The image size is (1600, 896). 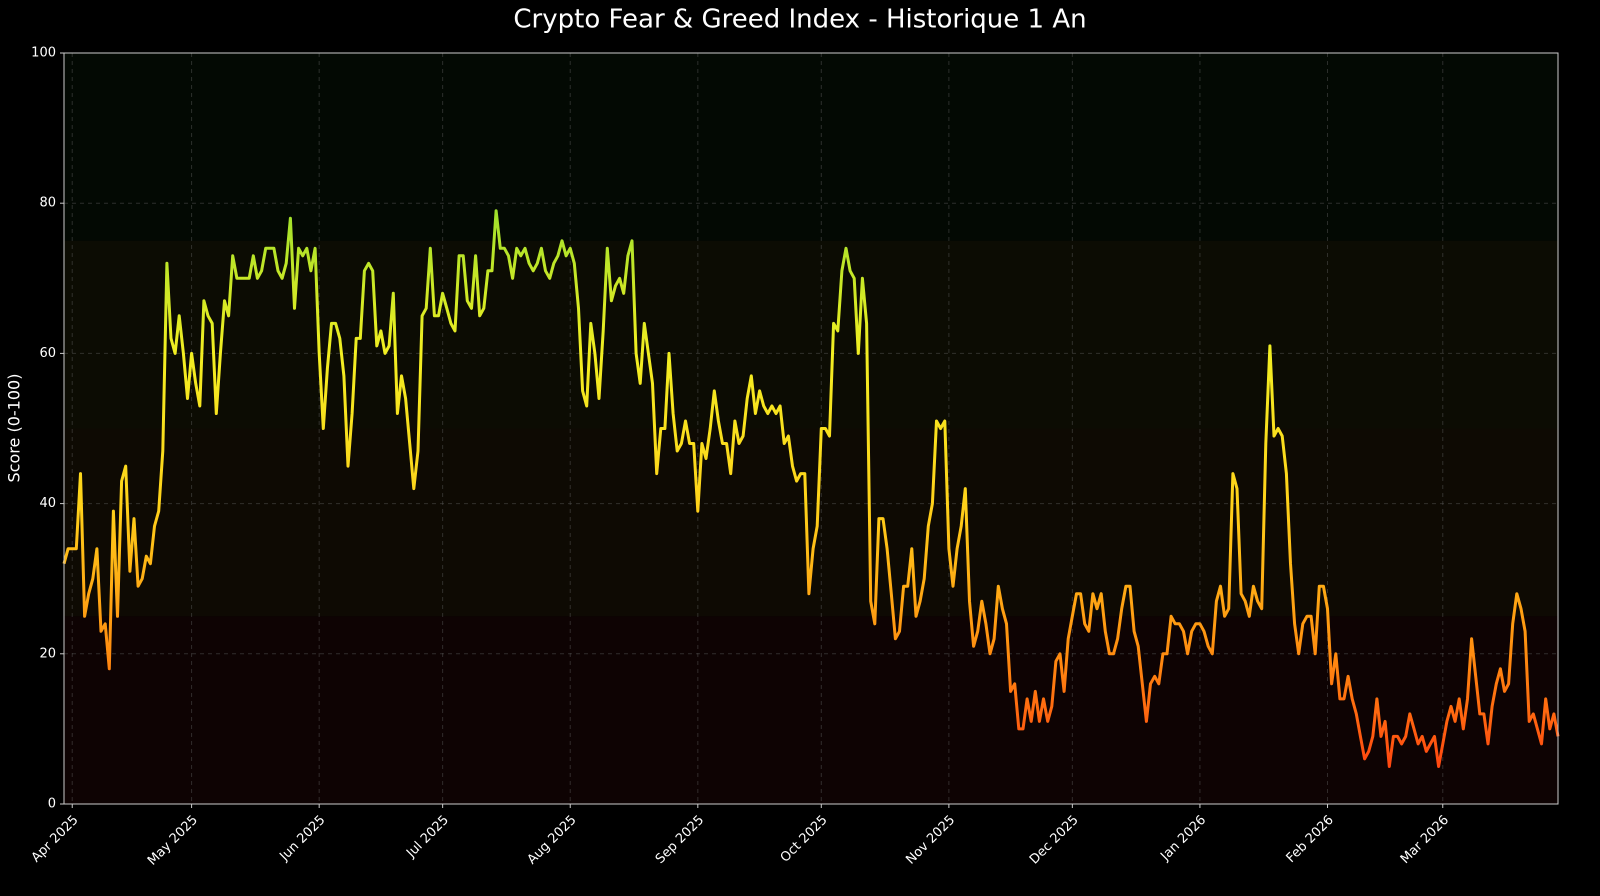 What do you see at coordinates (55, 839) in the screenshot?
I see `x-tick-label: Apr 2025` at bounding box center [55, 839].